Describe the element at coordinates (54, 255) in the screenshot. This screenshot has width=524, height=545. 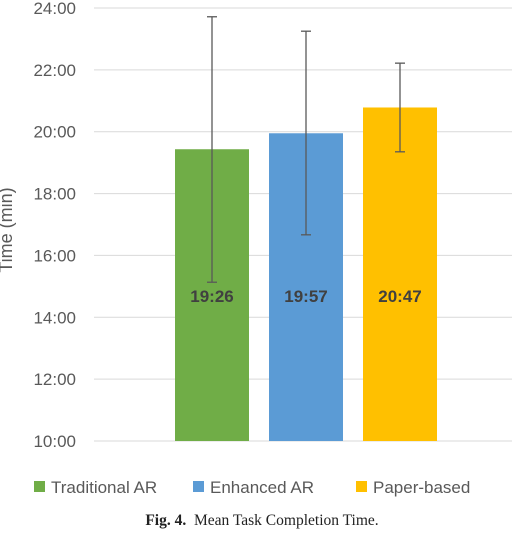
I see `y-tick-label: 16:00` at that location.